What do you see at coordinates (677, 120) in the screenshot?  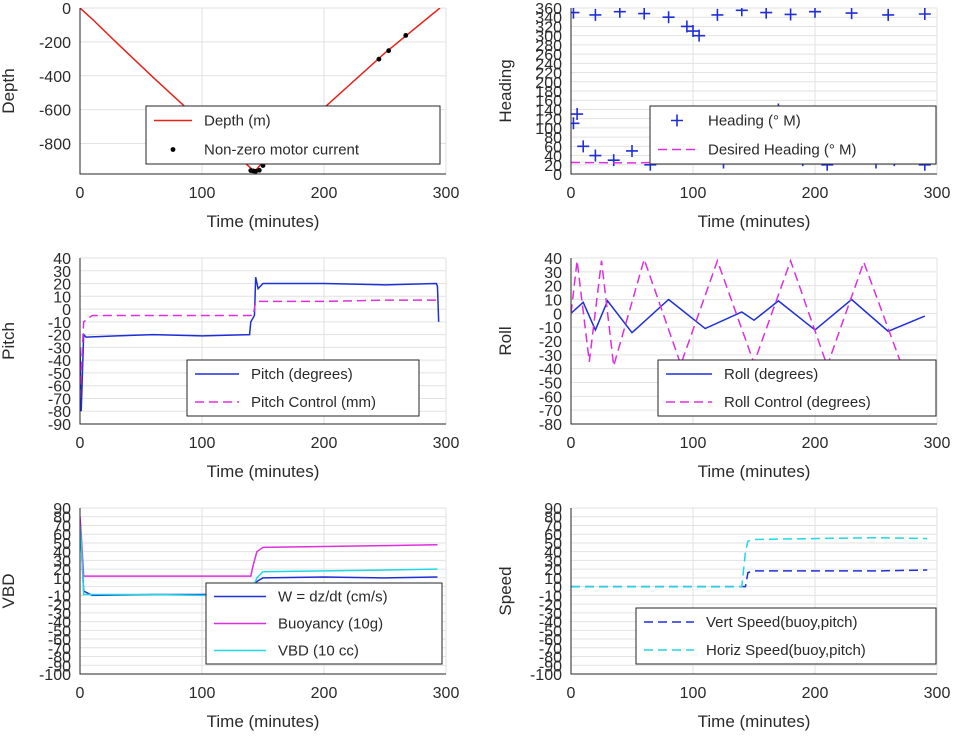 I see `legend-marker` at bounding box center [677, 120].